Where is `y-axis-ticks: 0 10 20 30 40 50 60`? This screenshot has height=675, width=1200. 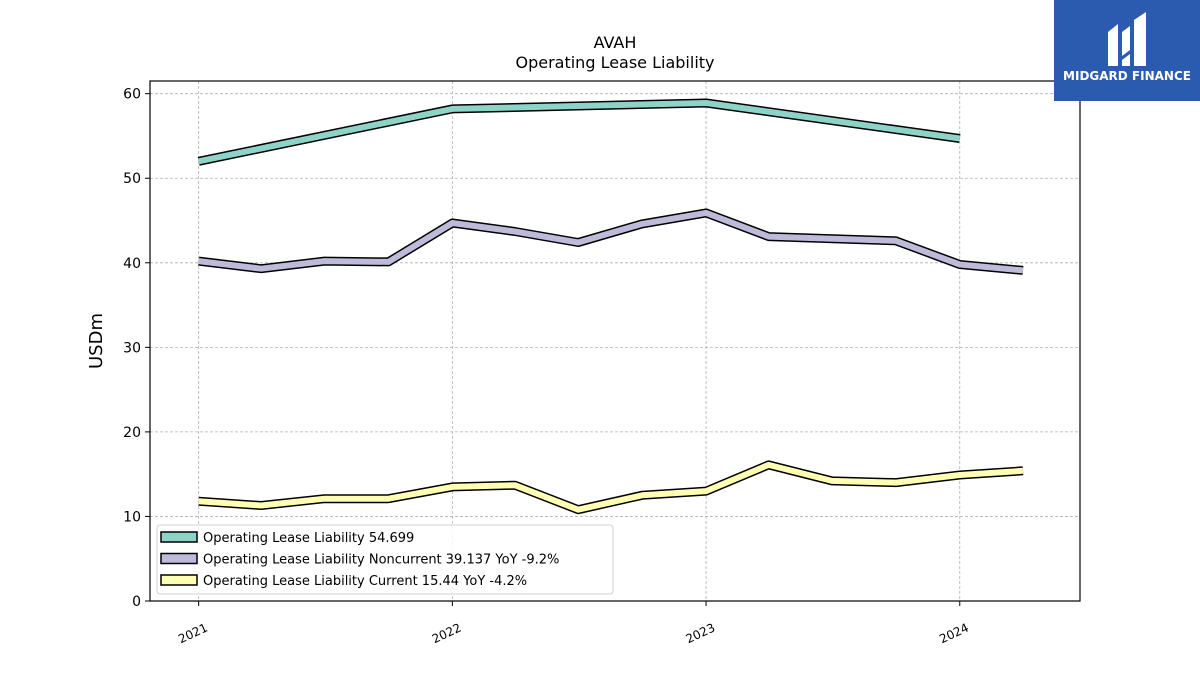
y-axis-ticks: 0 10 20 30 40 50 60 is located at coordinates (136, 348).